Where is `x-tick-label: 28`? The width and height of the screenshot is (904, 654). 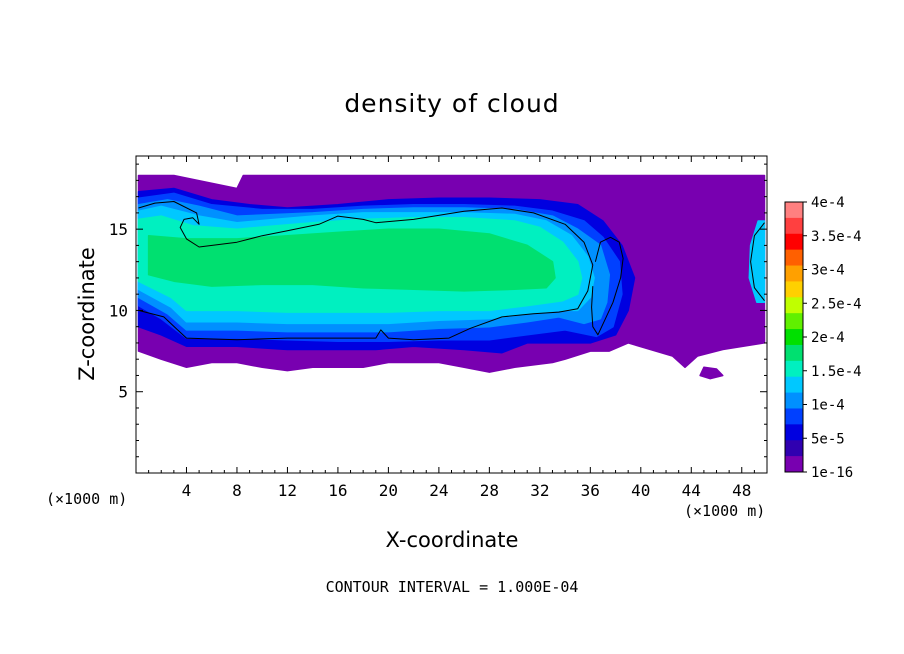
x-tick-label: 28 is located at coordinates (489, 490).